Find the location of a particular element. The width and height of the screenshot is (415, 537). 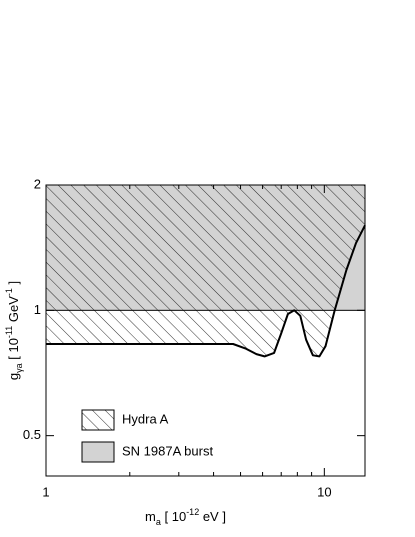

legend-label: Hydra A is located at coordinates (145, 418).